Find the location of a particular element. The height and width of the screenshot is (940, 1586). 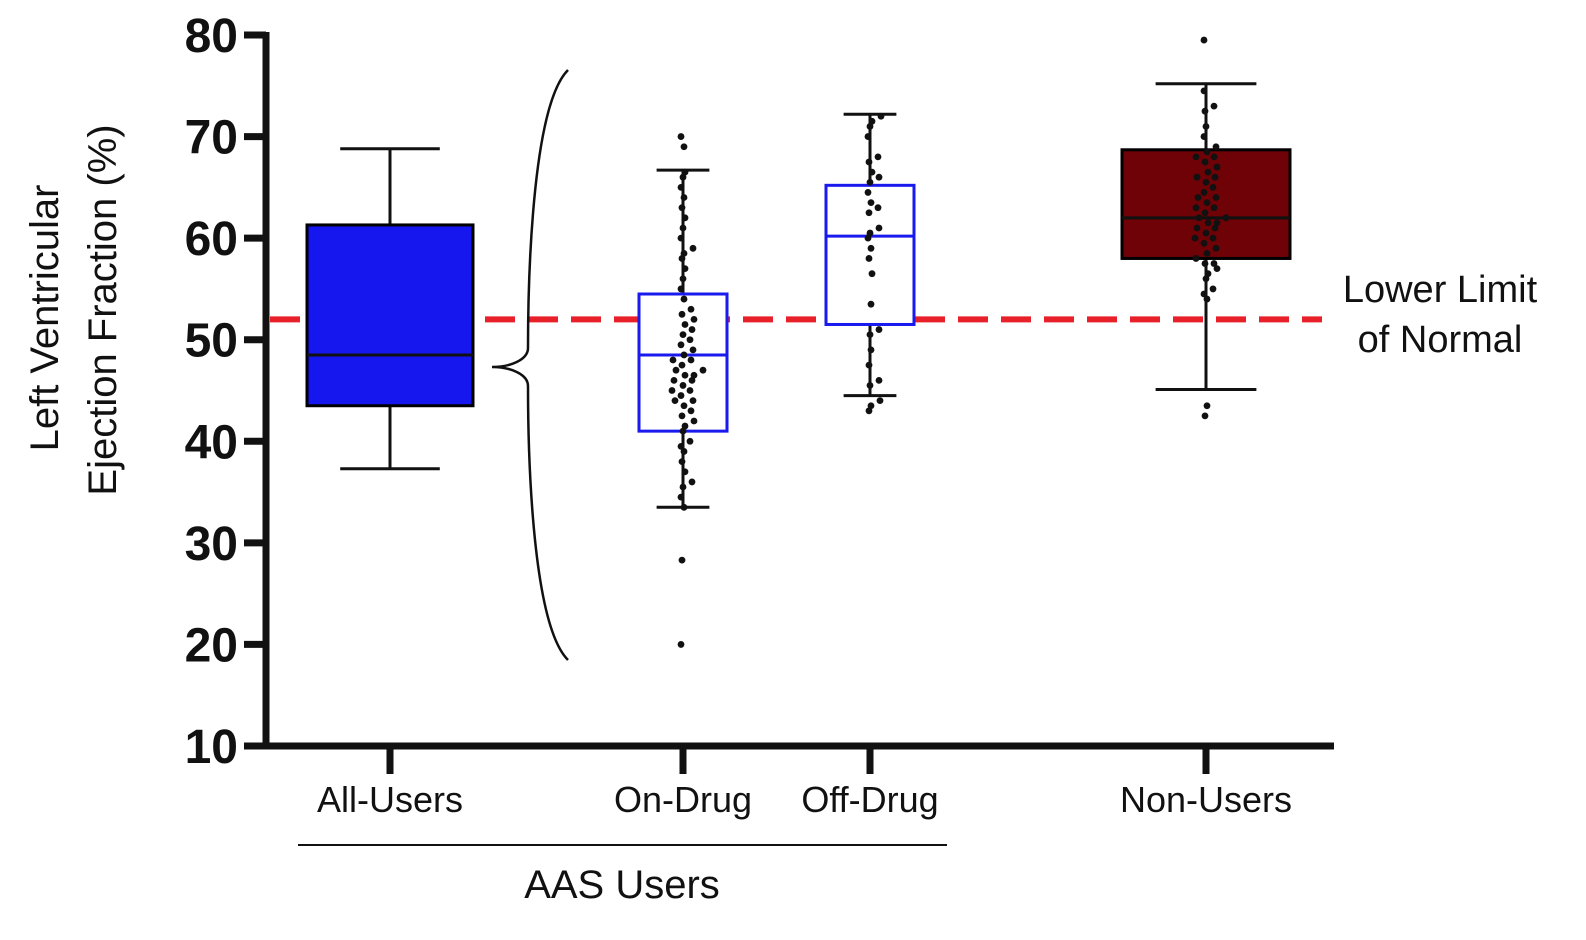

reference-line-label-line1: Lower Limit is located at coordinates (1440, 290).